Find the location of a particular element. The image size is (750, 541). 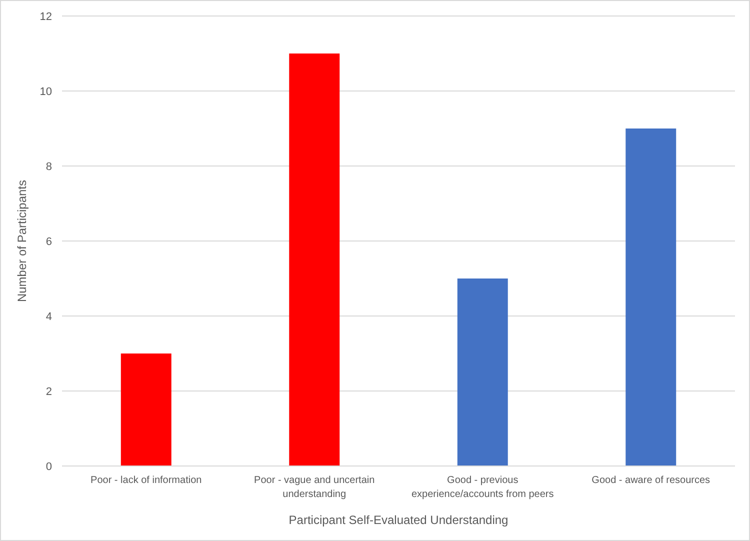

x-axis-title: Participant Self-Evaluated Understanding is located at coordinates (398, 520).